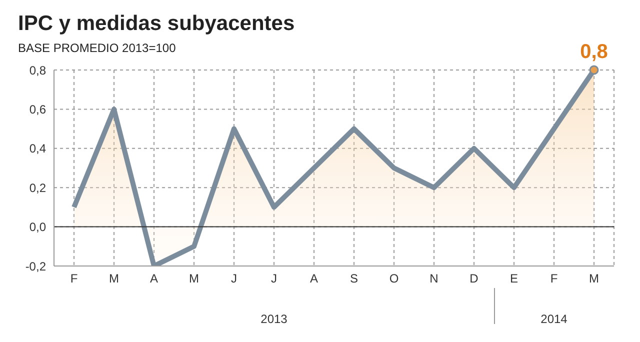  What do you see at coordinates (37, 187) in the screenshot?
I see `y-tick-label: 0,2` at bounding box center [37, 187].